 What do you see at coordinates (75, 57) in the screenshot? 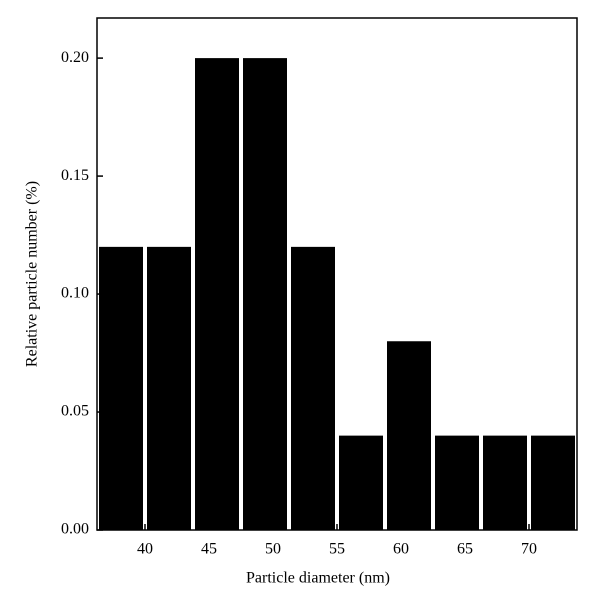
I see `y-tick-label: 0.20` at bounding box center [75, 57].